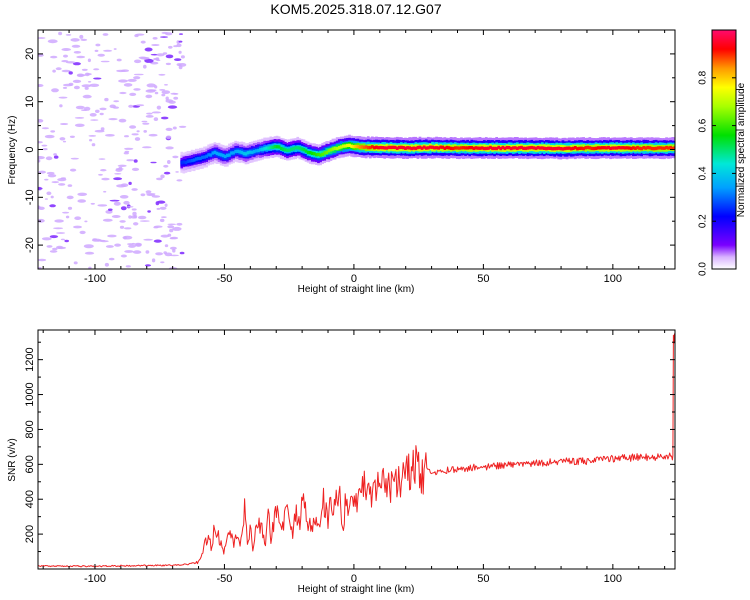 This screenshot has height=600, width=750. Describe the element at coordinates (224, 279) in the screenshot. I see `x-tick-label: -50` at that location.